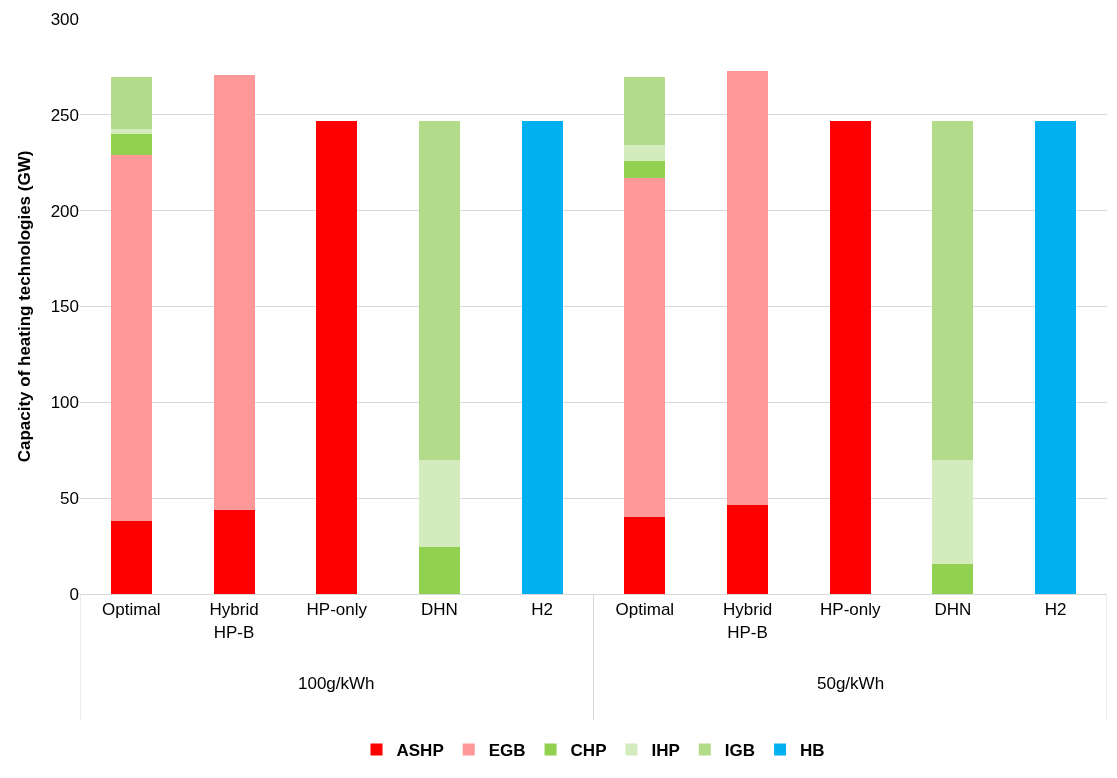 The image size is (1117, 778). I want to click on legend-label: ASHP, so click(420, 751).